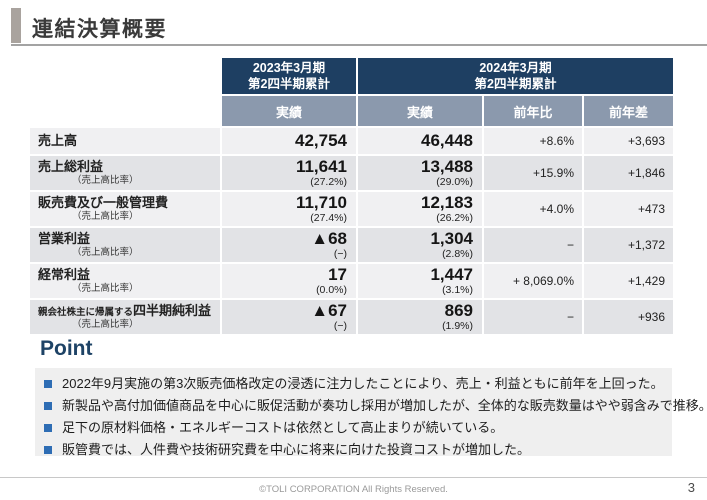  Describe the element at coordinates (125, 173) in the screenshot. I see `row-gross-profit-label: 売上総利益 （売上高比率）` at that location.